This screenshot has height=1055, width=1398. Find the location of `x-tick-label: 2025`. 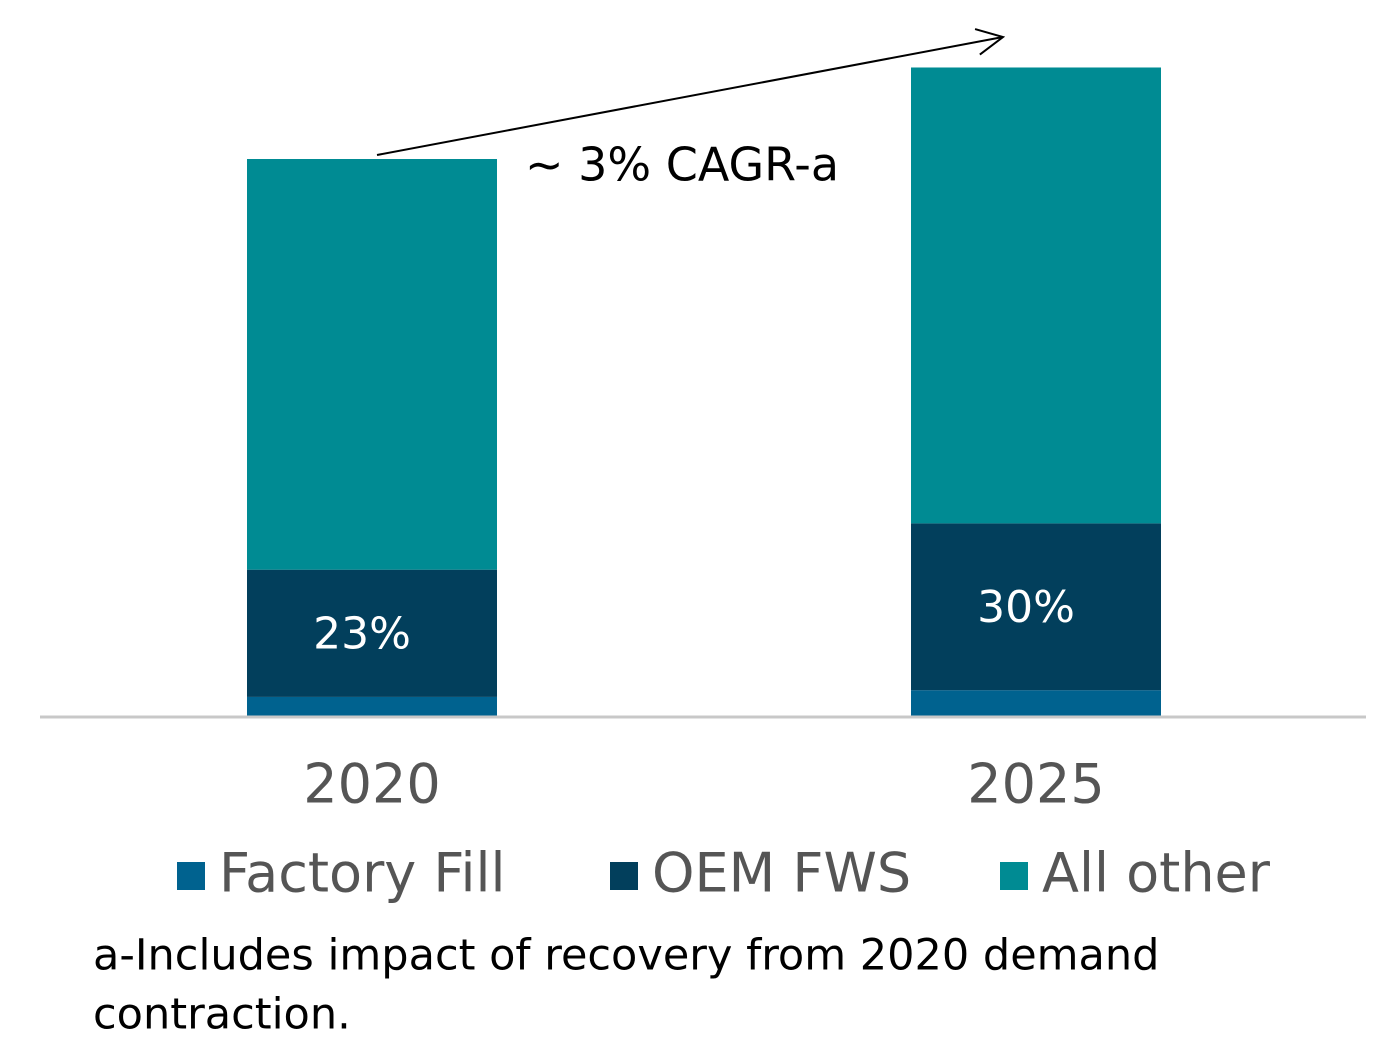

x-tick-label: 2025 is located at coordinates (1035, 784).